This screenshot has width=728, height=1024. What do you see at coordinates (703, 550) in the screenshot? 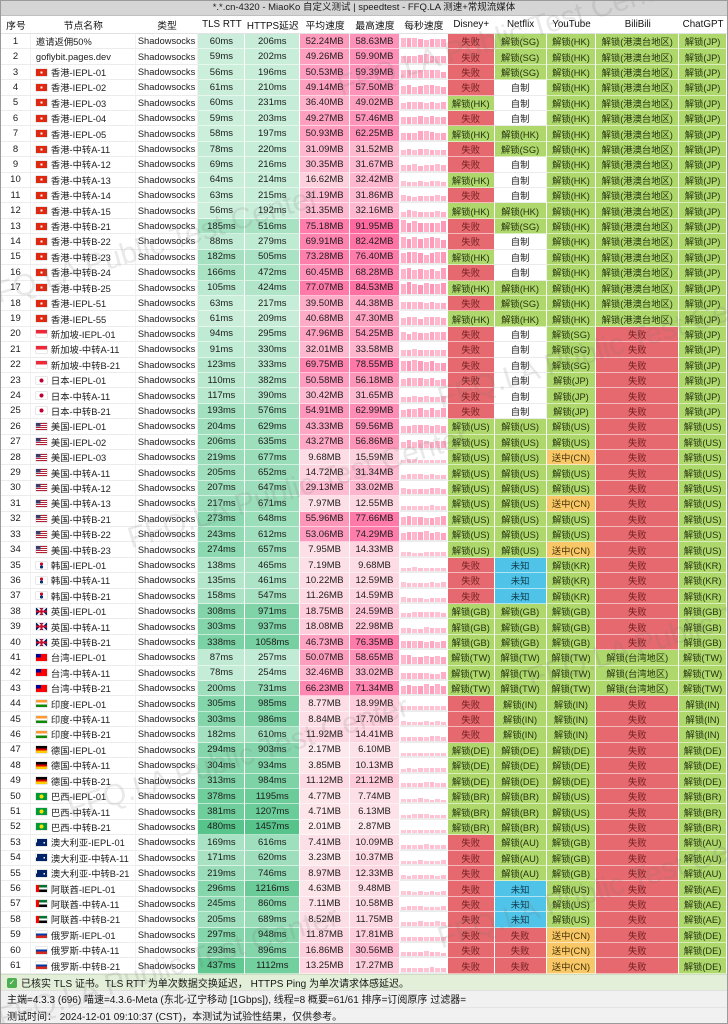
I see `cell-chatgpt-status: 解锁(US)` at bounding box center [703, 550].